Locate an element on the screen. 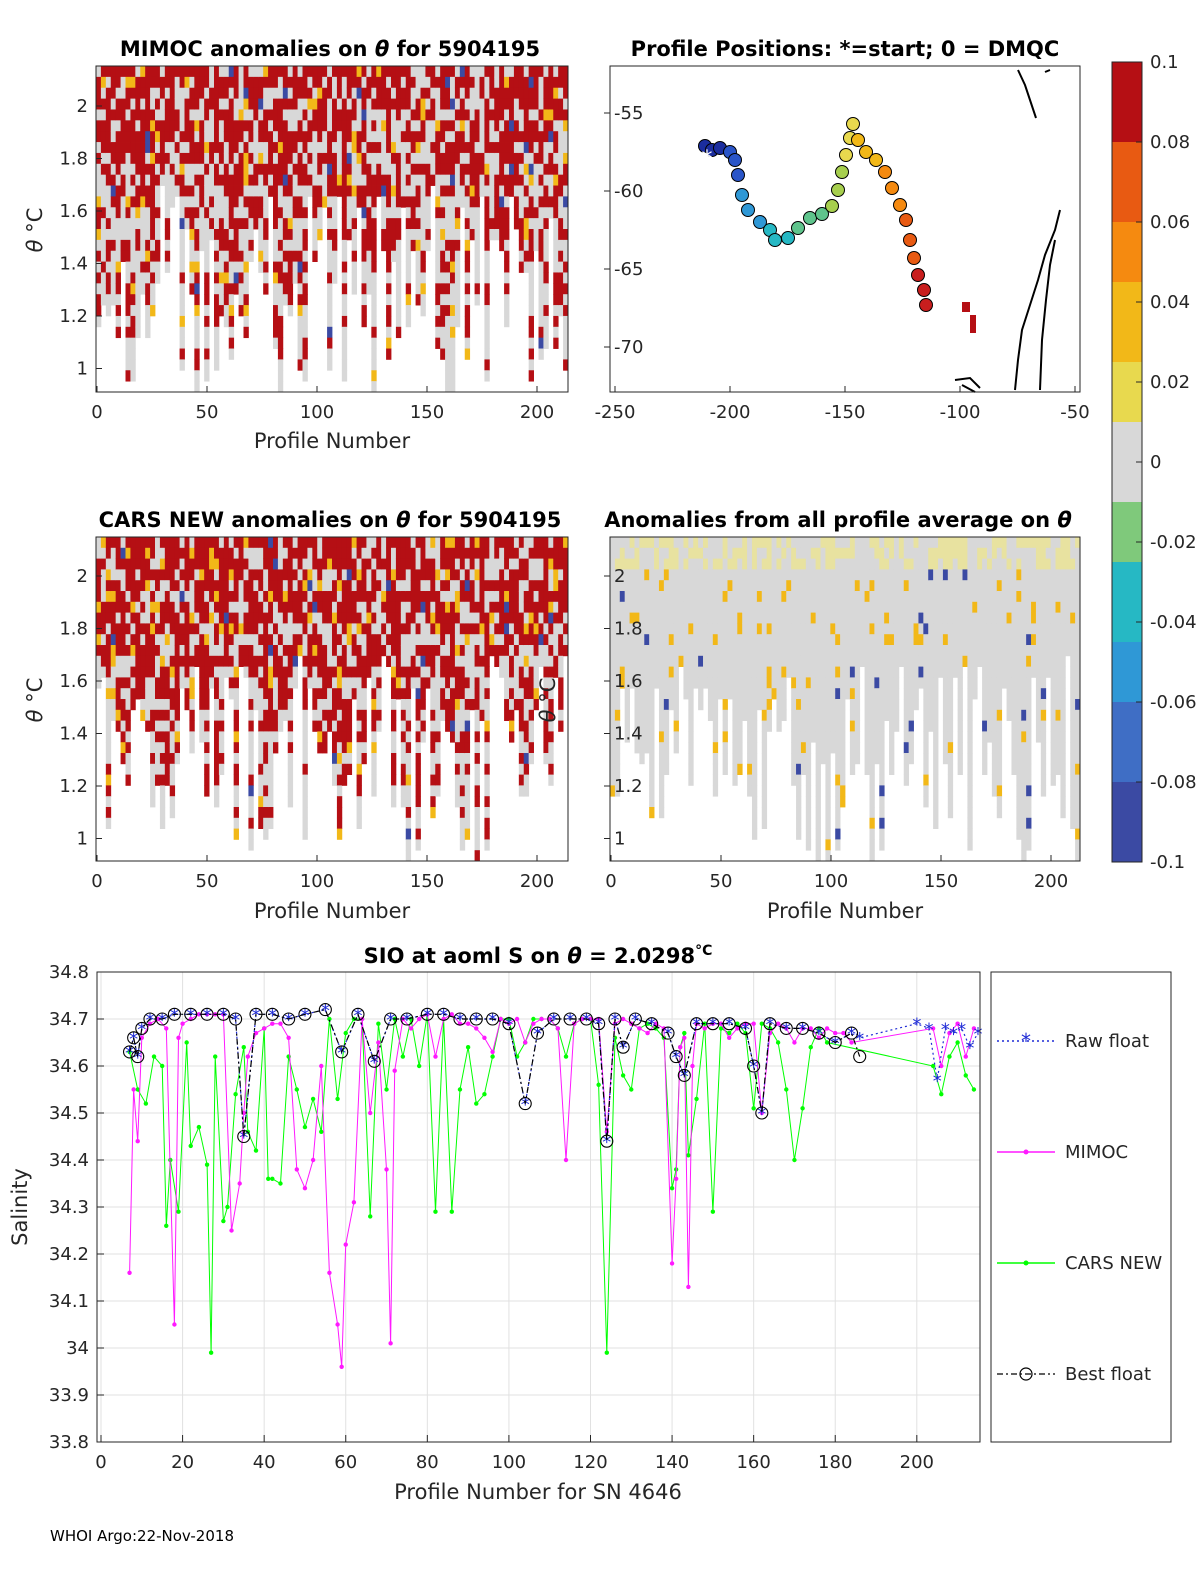  cars-title: CARS NEW anomalies on θ for 5904195 is located at coordinates (330, 520).